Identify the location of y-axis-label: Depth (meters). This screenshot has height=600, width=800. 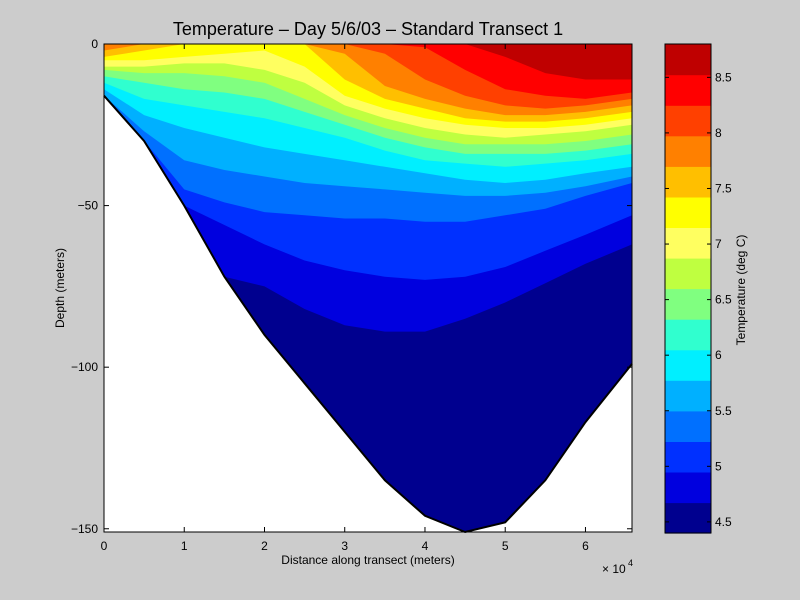
(60, 288).